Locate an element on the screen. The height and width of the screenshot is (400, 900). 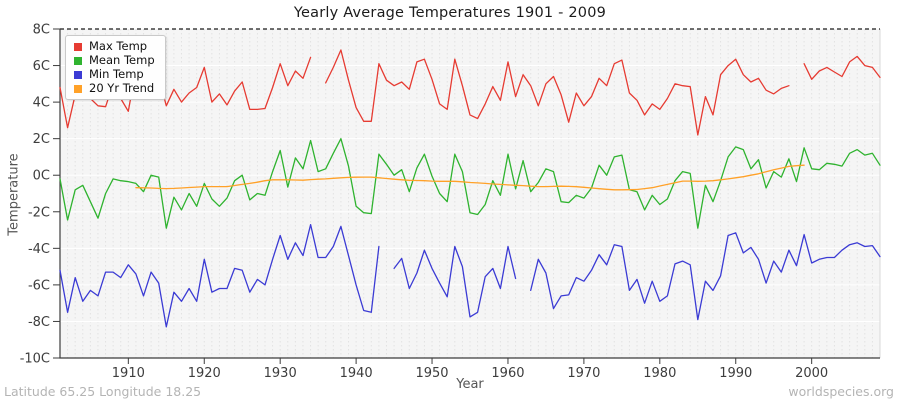
legend-label: Min Temp is located at coordinates (116, 74).